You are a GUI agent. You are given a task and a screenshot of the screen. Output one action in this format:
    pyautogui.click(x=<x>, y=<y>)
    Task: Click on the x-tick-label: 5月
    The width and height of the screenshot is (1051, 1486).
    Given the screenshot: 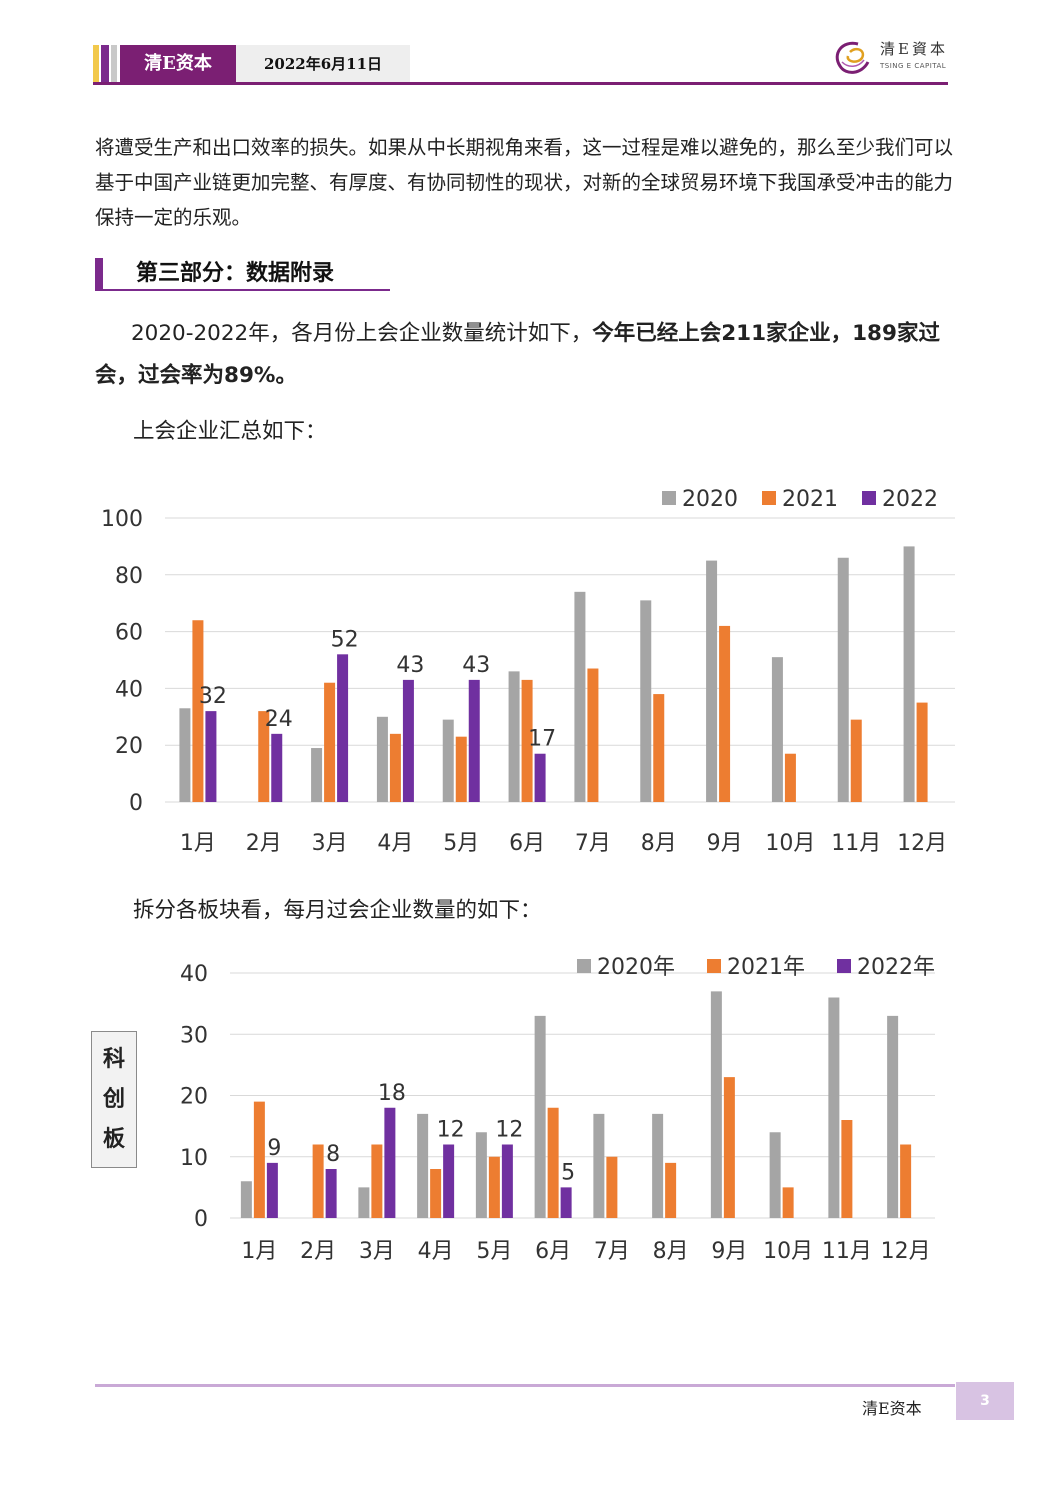 What is the action you would take?
    pyautogui.click(x=461, y=843)
    